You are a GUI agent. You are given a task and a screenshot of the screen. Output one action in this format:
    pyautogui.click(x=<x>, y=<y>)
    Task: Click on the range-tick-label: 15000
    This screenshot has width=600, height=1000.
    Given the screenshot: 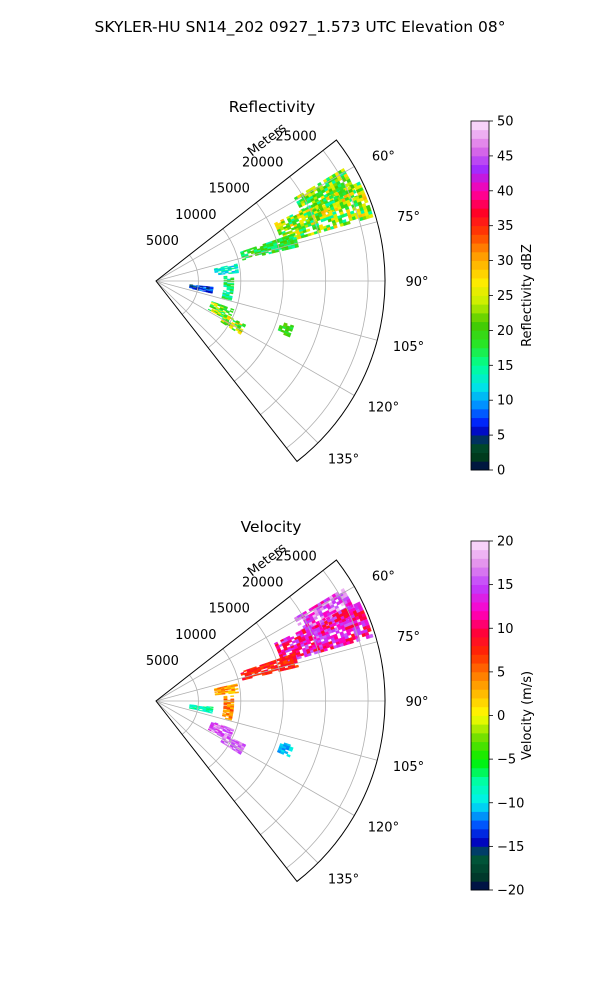 What is the action you would take?
    pyautogui.click(x=229, y=609)
    